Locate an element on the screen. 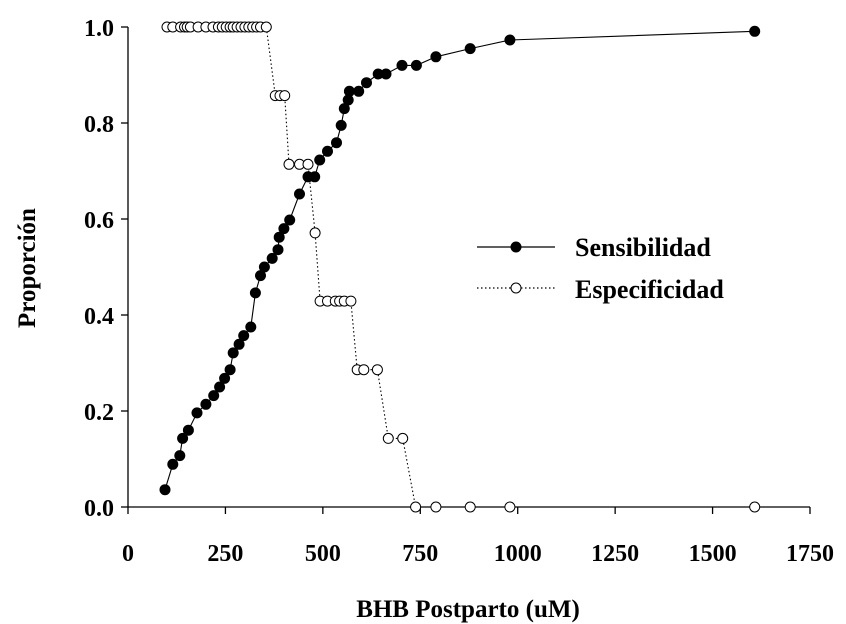  x-tick-label: 250 is located at coordinates (225, 554).